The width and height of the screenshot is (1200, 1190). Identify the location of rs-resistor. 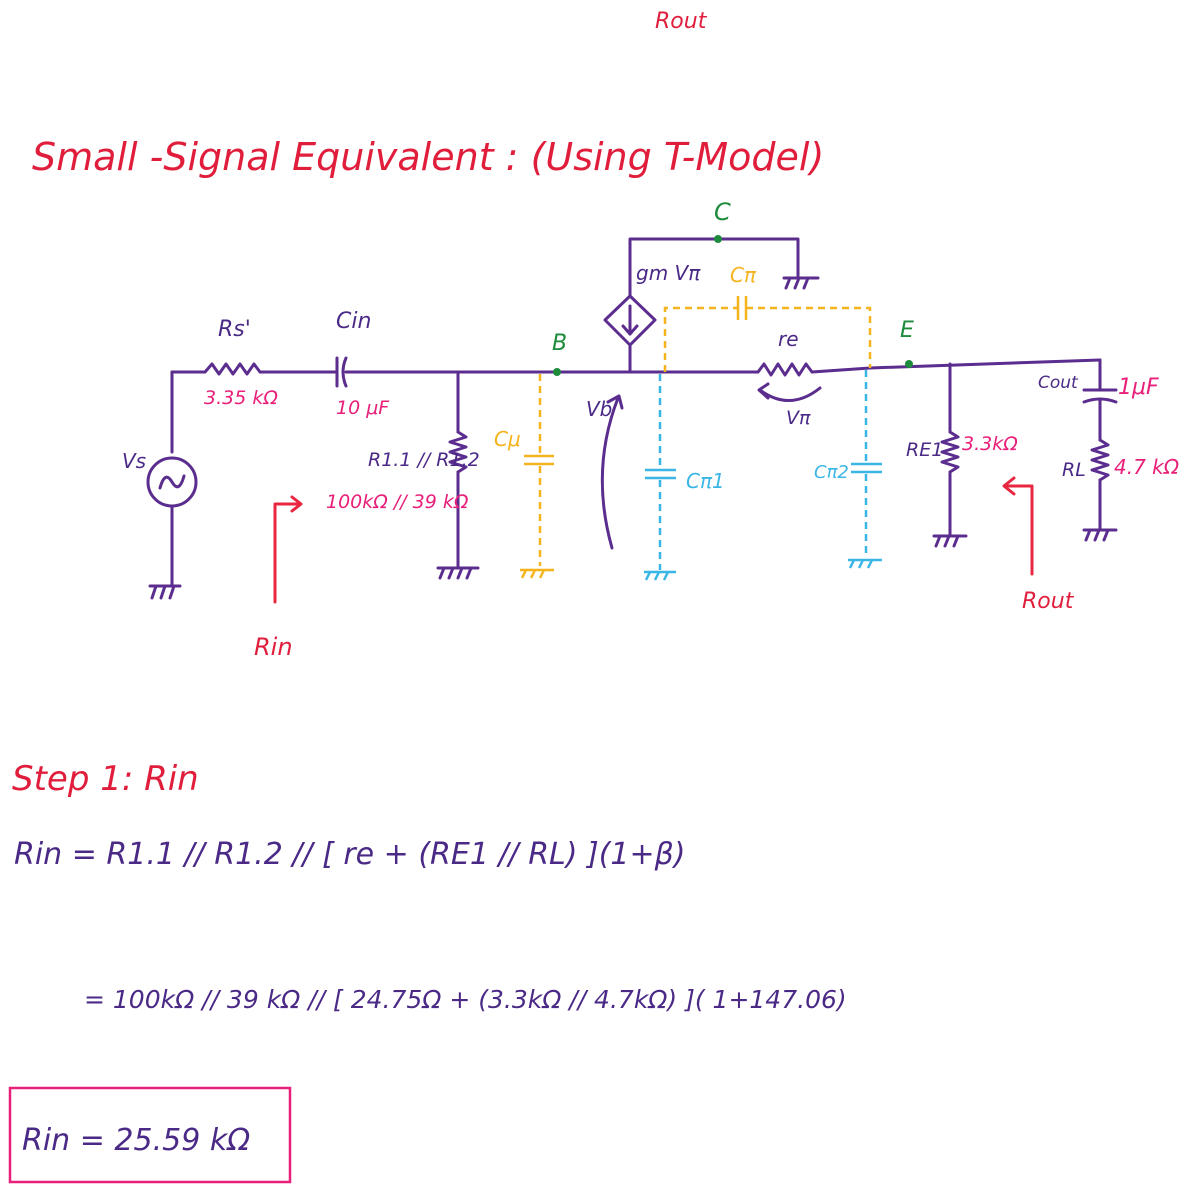
(232, 369).